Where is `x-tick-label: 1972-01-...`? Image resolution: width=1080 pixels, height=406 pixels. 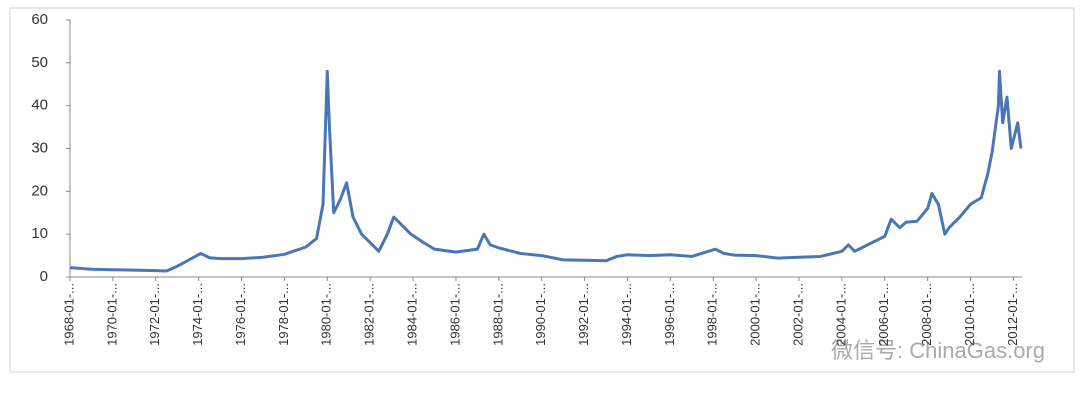 x-tick-label: 1972-01-... is located at coordinates (154, 314).